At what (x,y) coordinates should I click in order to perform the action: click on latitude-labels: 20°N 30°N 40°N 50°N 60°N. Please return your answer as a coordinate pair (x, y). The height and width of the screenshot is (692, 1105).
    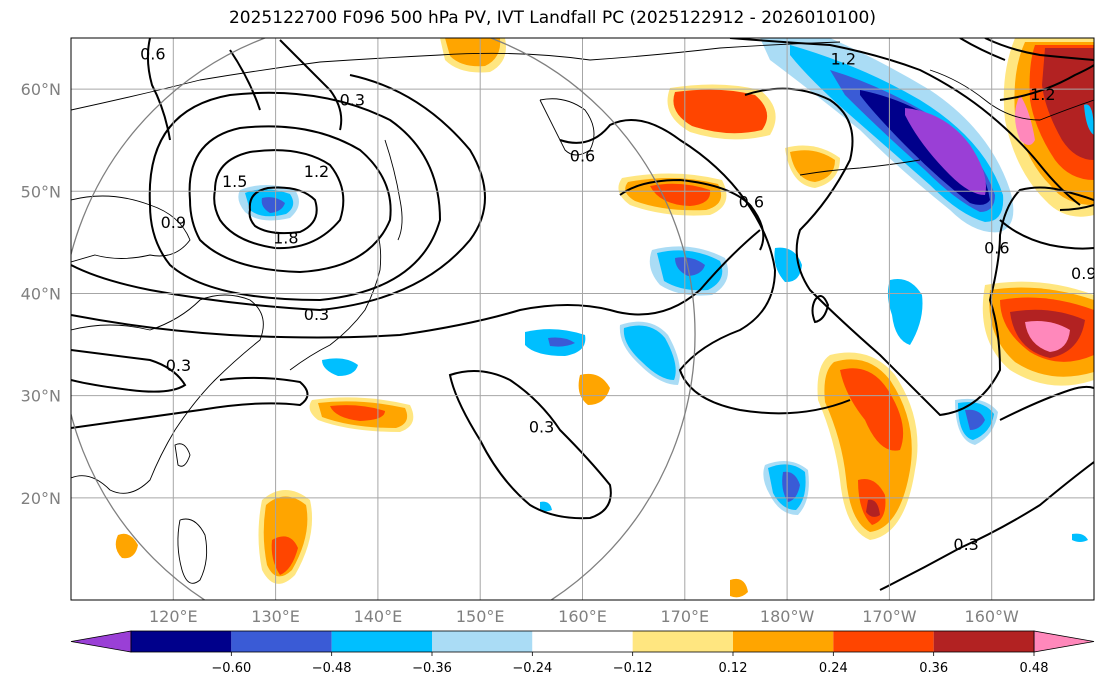
    Looking at the image, I should click on (41, 294).